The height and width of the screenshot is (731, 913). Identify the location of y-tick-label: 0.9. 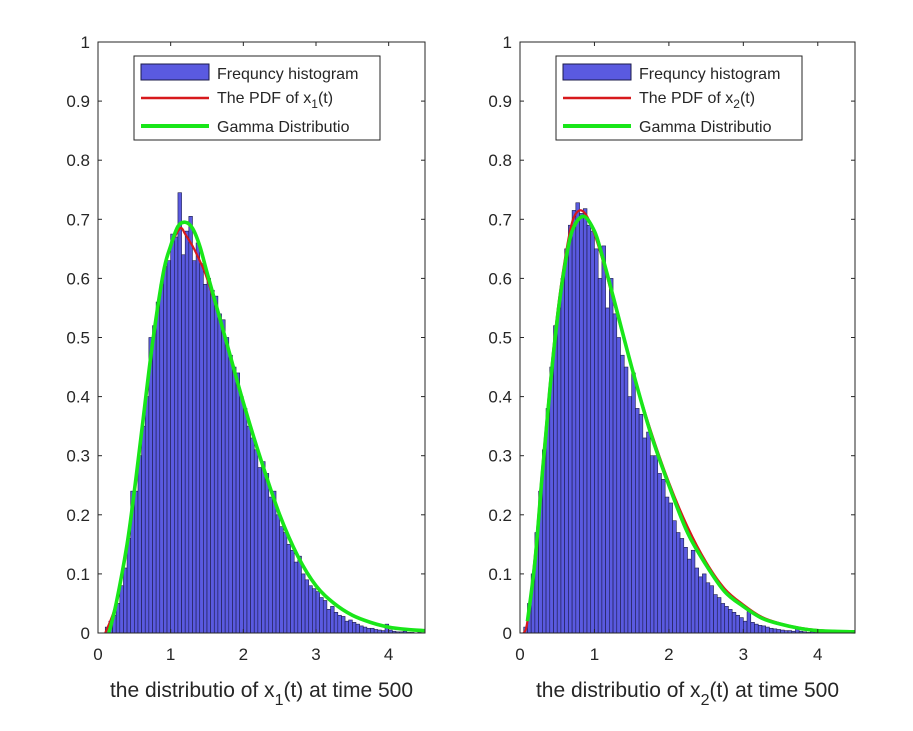
(500, 101).